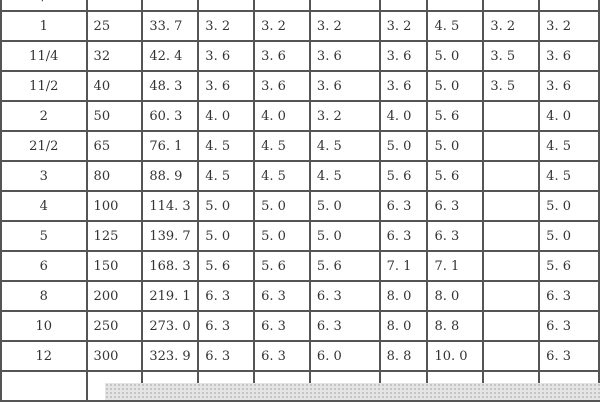  What do you see at coordinates (170, 266) in the screenshot?
I see `table-cell: 168. 3` at bounding box center [170, 266].